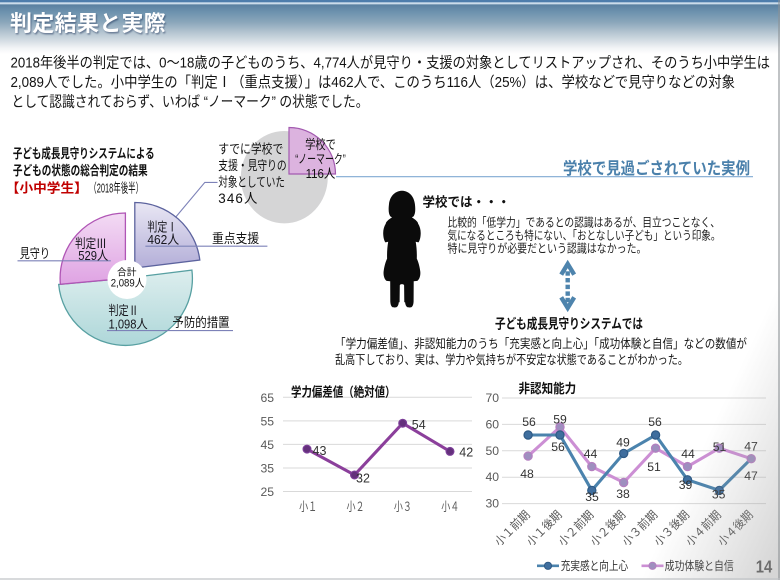 This screenshot has width=780, height=580. What do you see at coordinates (356, 507) in the screenshot?
I see `svg-text: 小２` at bounding box center [356, 507].